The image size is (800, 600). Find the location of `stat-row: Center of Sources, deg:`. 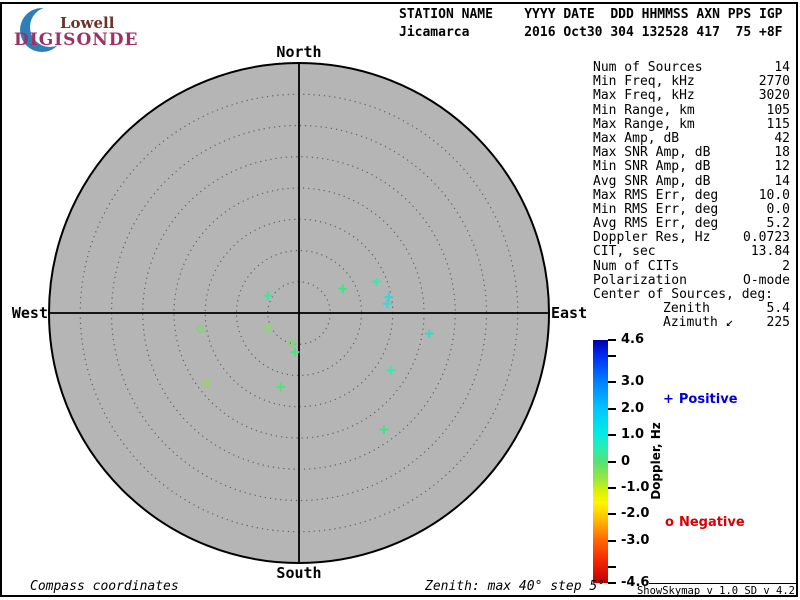

stat-row: Center of Sources, deg: is located at coordinates (691, 294).